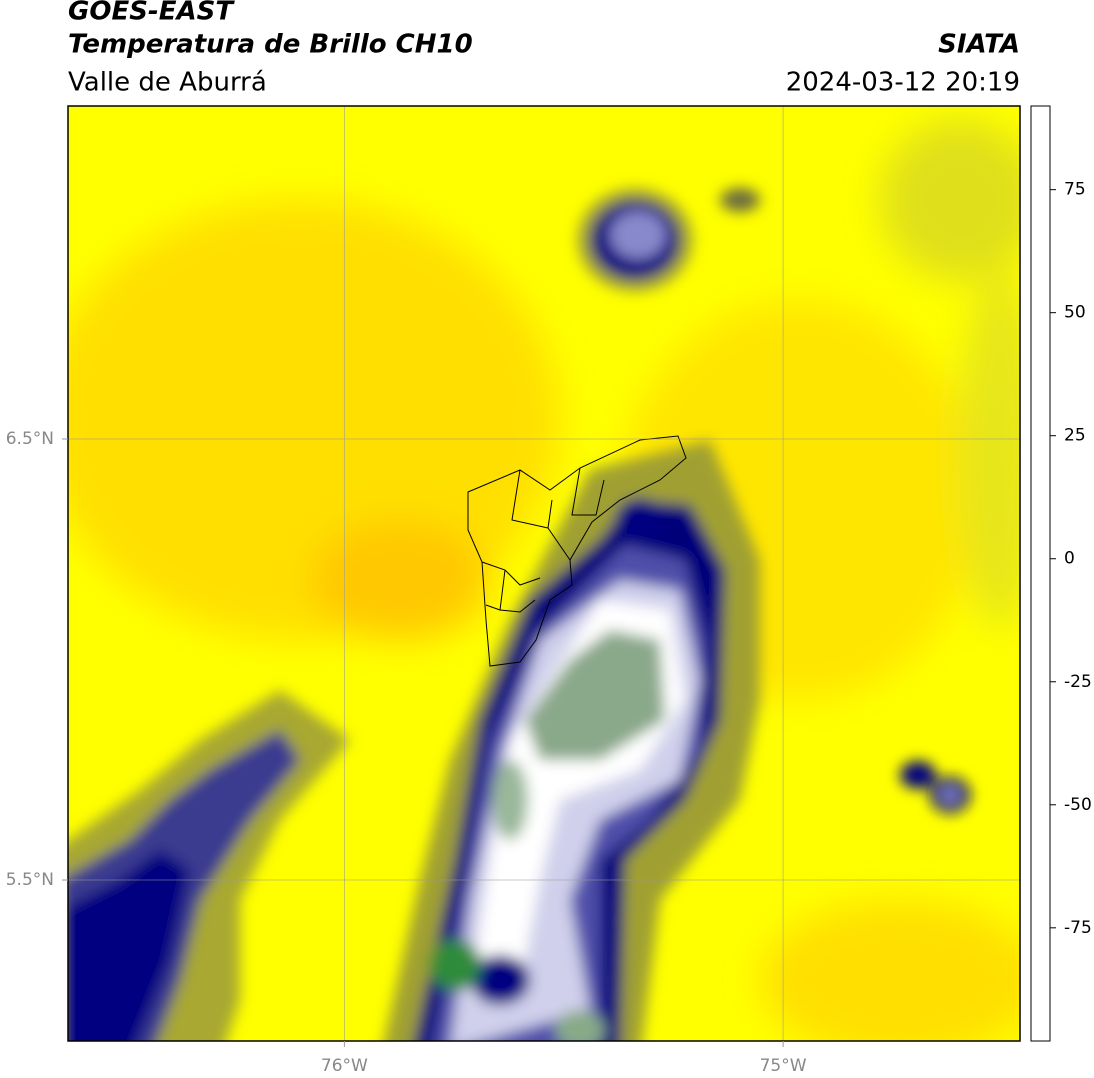 This screenshot has height=1078, width=1094. Describe the element at coordinates (979, 45) in the screenshot. I see `source: SIATA` at that location.